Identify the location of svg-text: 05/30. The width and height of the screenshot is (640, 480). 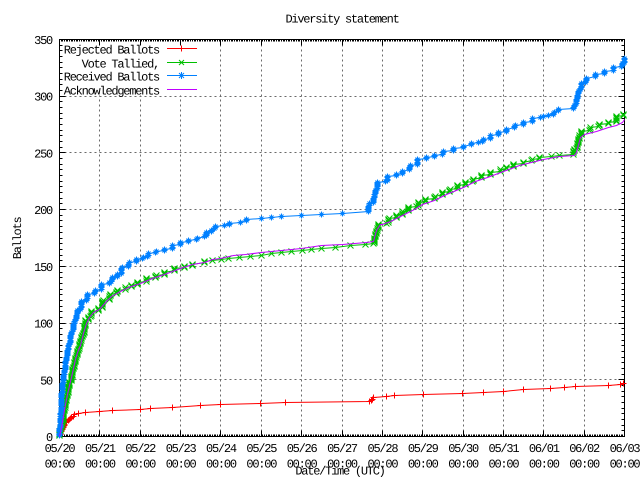
(463, 449).